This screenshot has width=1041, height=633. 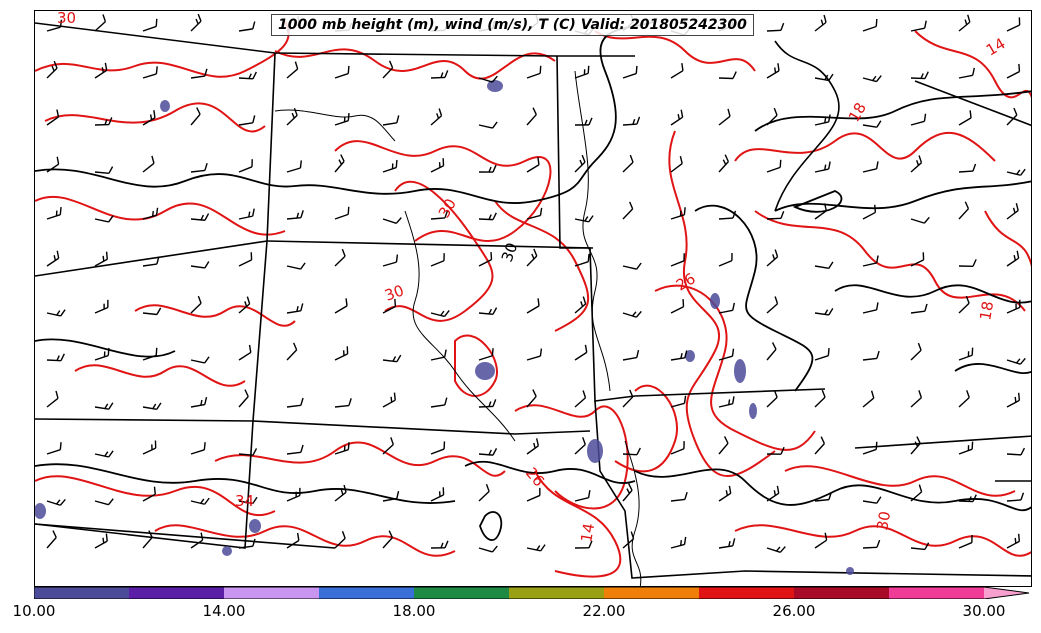 I want to click on colorbar-tick-label: 10.00, so click(x=34, y=611).